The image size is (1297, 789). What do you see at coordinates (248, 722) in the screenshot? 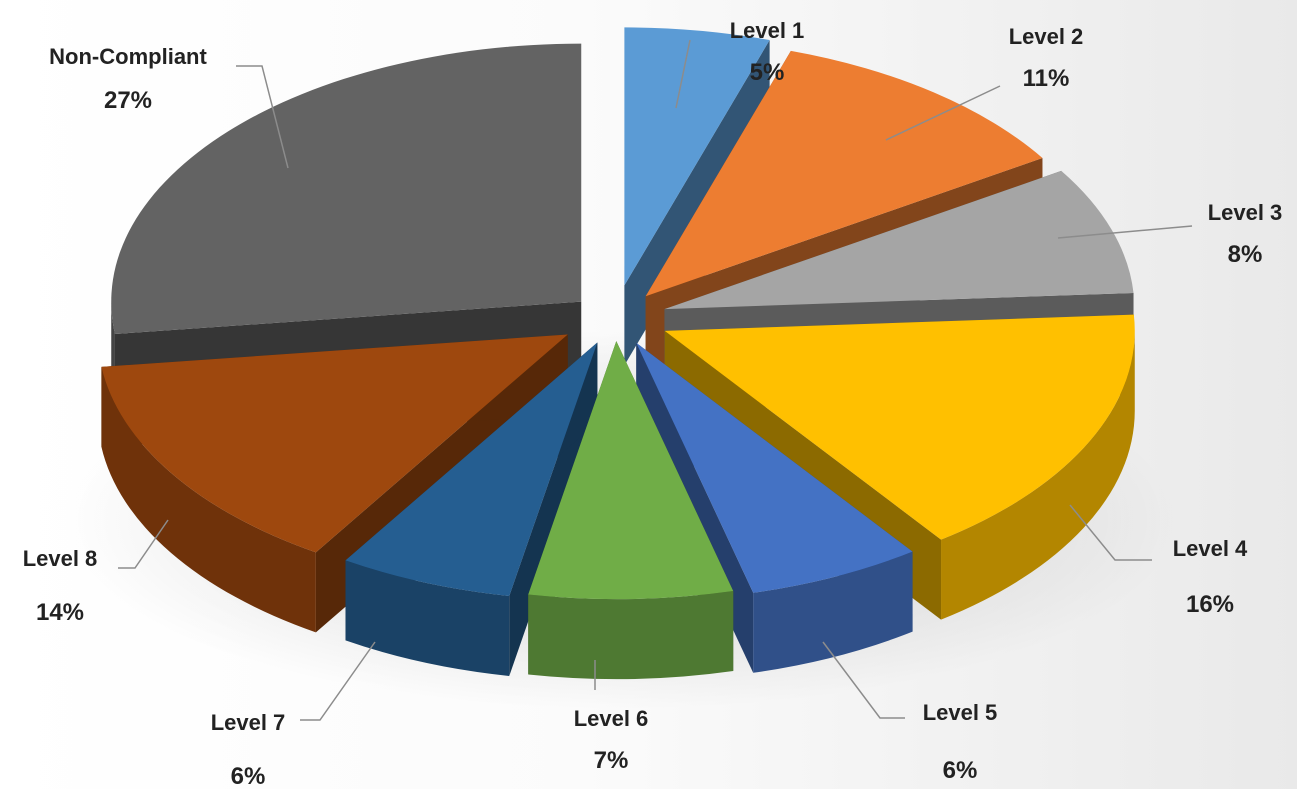
I see `slice-label: Level 7` at bounding box center [248, 722].